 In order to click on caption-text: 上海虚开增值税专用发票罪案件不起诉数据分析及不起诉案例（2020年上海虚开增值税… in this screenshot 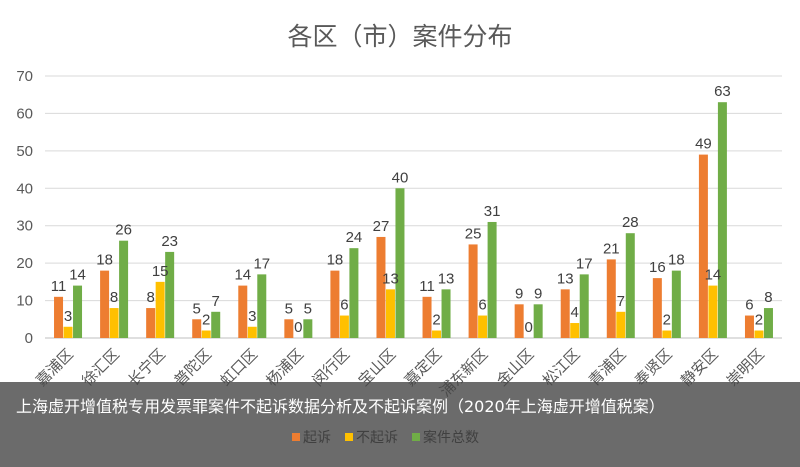, I will do `click(340, 406)`.